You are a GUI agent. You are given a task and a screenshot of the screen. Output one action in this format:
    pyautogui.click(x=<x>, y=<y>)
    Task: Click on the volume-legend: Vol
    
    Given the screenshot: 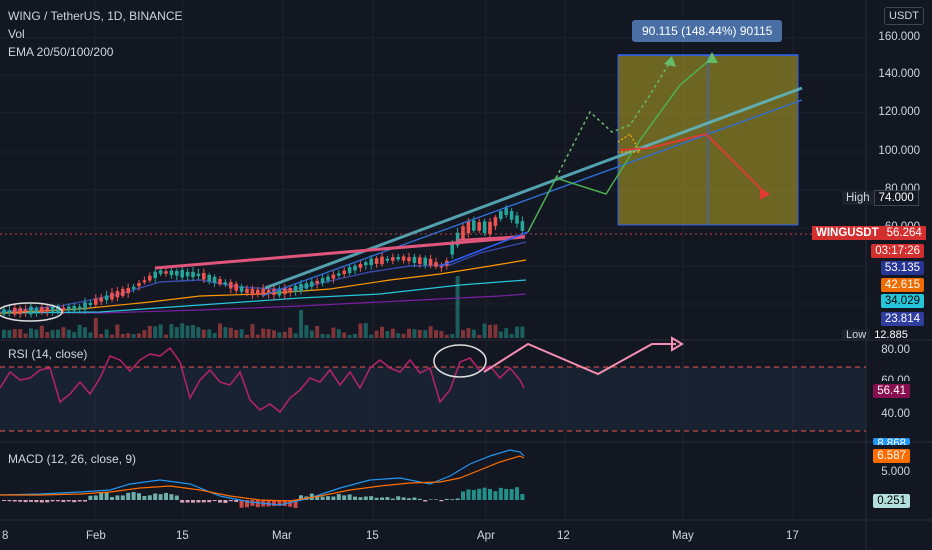 What is the action you would take?
    pyautogui.click(x=16, y=34)
    